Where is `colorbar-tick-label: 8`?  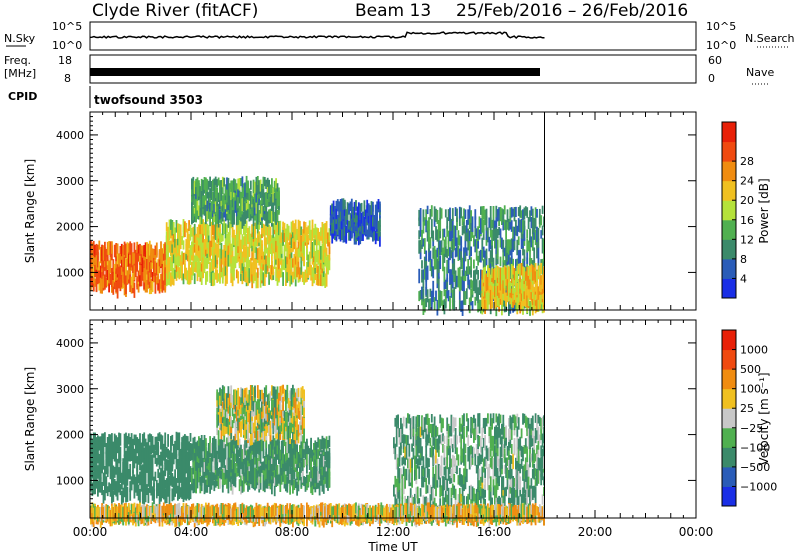
colorbar-tick-label: 8 is located at coordinates (743, 259).